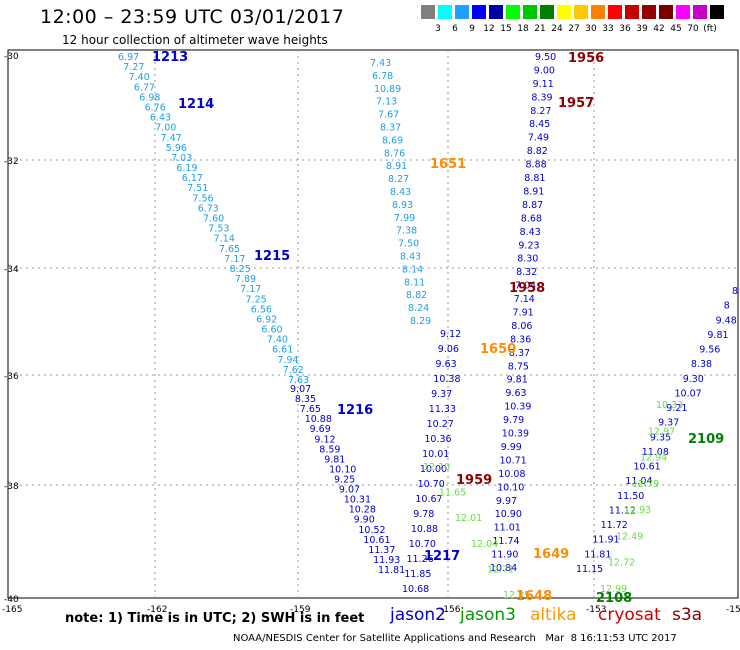 This screenshot has width=740, height=650. I want to click on pass-time-label: 1214, so click(196, 104).